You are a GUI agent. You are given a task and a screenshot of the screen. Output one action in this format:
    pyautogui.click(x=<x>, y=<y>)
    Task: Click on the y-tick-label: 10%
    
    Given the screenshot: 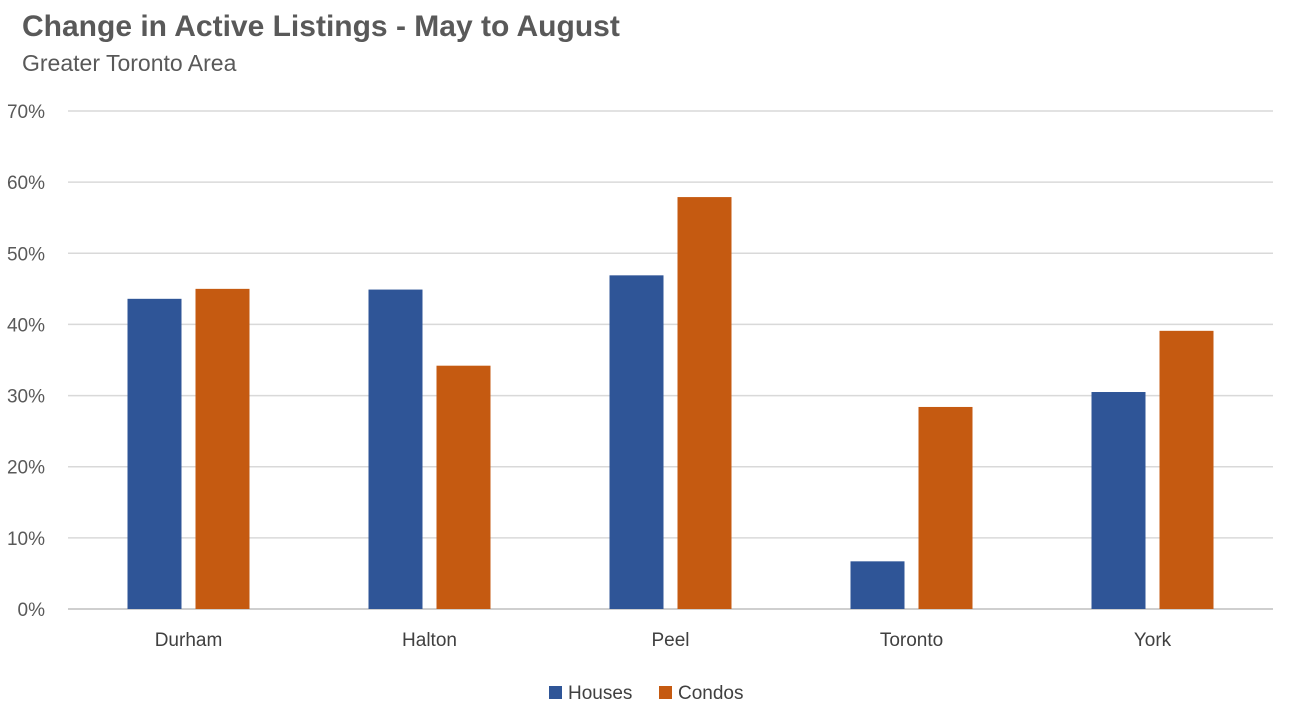 What is the action you would take?
    pyautogui.click(x=26, y=539)
    